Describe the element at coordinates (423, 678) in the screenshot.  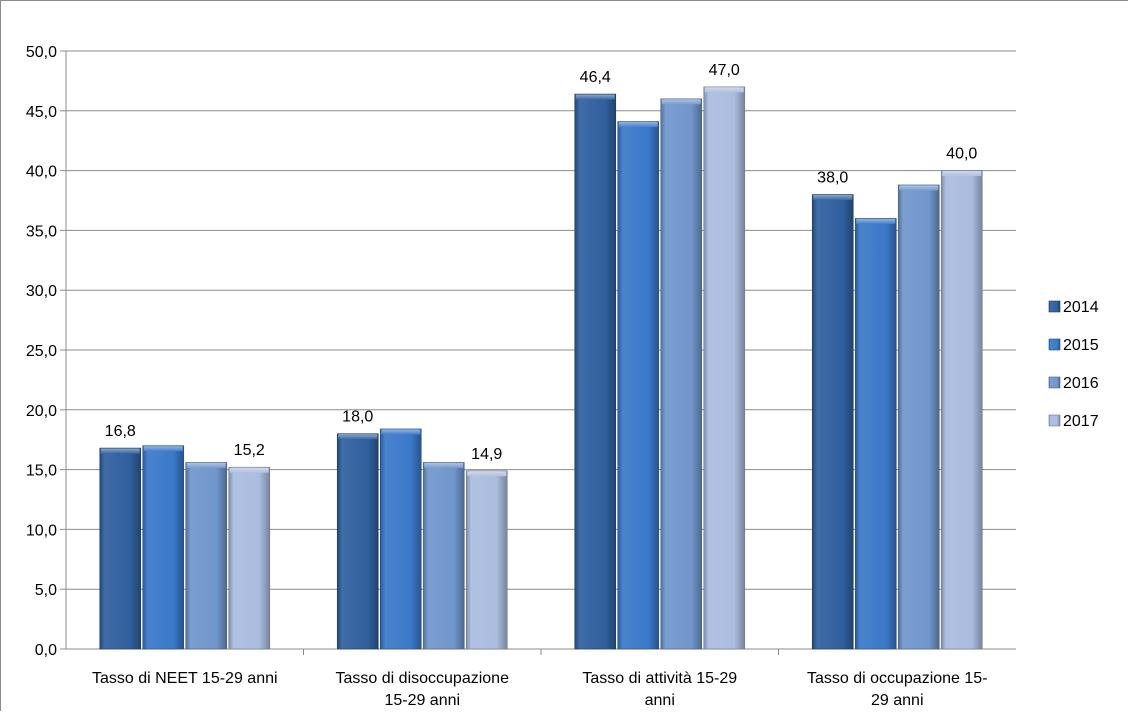
I see `x-category-label: Tasso di disoccupazione` at that location.